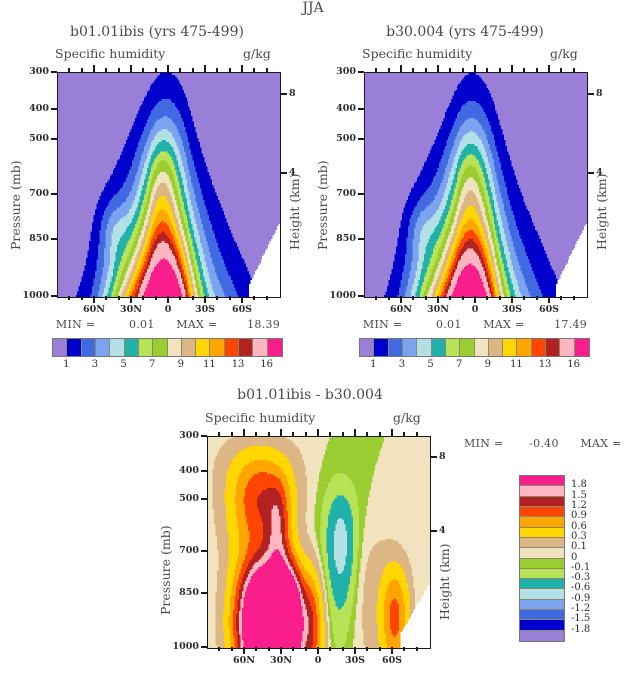  I want to click on colorbar-tick-label: 5, so click(123, 364).